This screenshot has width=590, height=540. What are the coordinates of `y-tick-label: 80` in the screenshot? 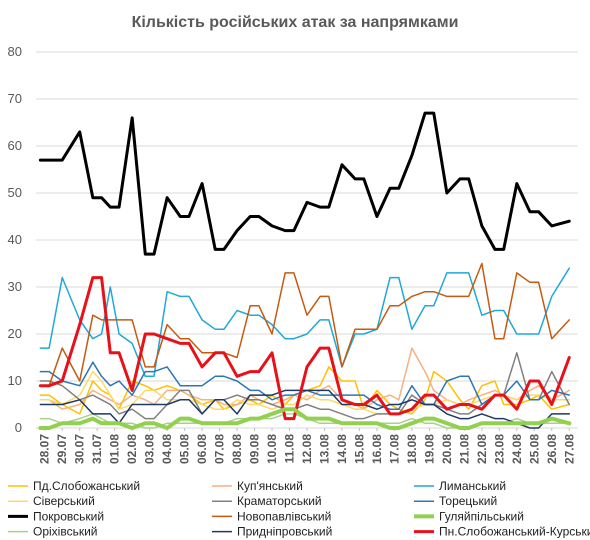 It's located at (15, 51).